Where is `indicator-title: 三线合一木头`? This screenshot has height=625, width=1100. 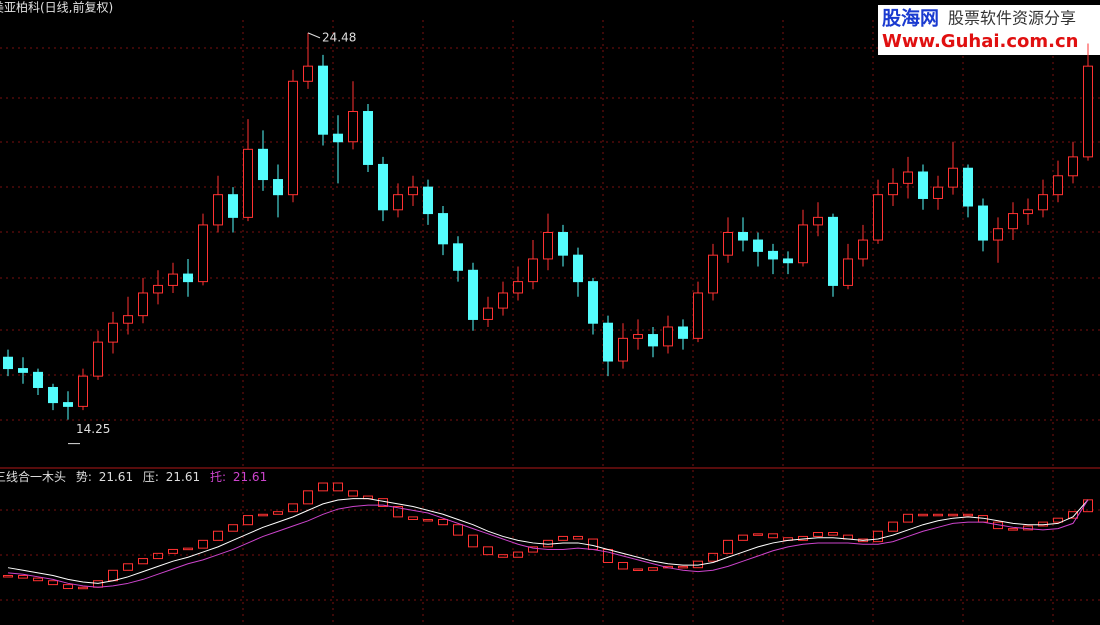 indicator-title: 三线合一木头 is located at coordinates (33, 476).